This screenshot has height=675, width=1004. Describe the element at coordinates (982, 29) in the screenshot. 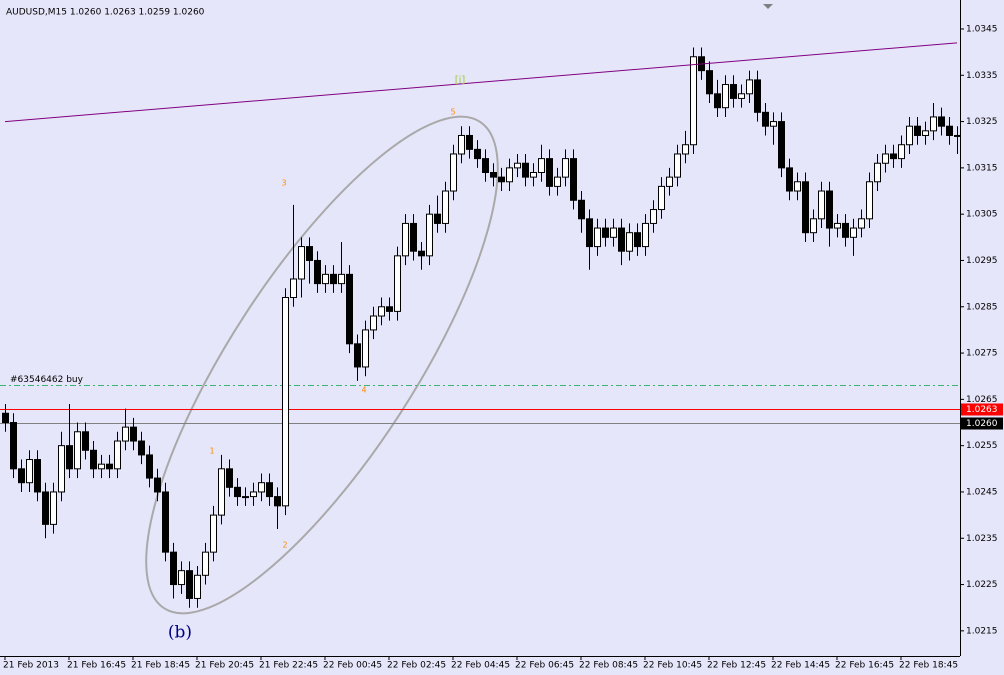

I see `y-tick-label: 1.0345` at that location.